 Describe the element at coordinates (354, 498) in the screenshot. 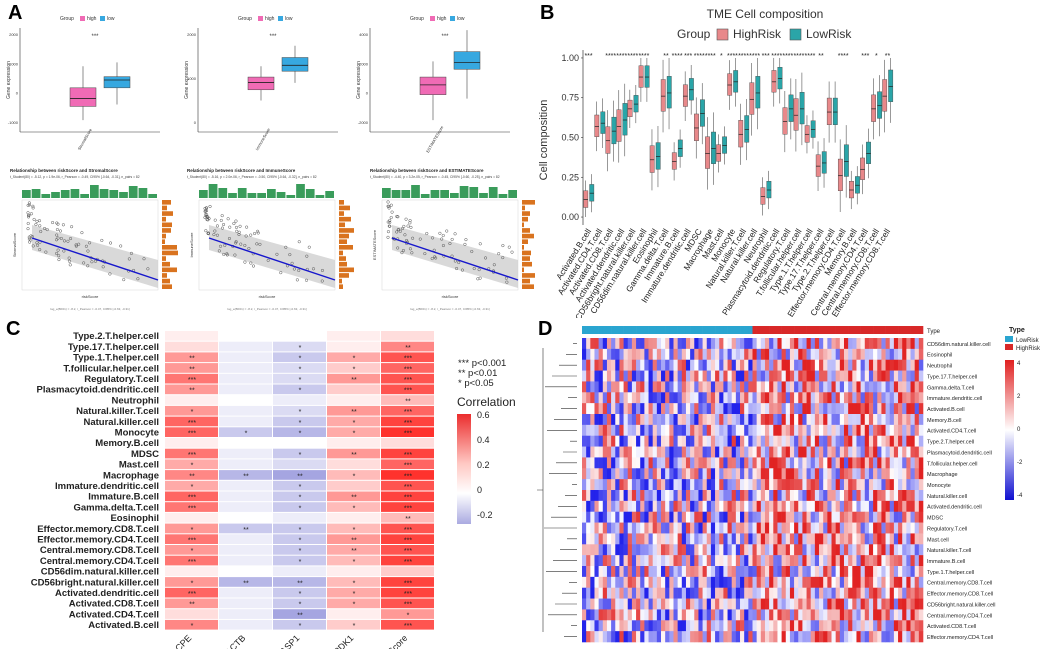

I see `cell-stars: **` at that location.